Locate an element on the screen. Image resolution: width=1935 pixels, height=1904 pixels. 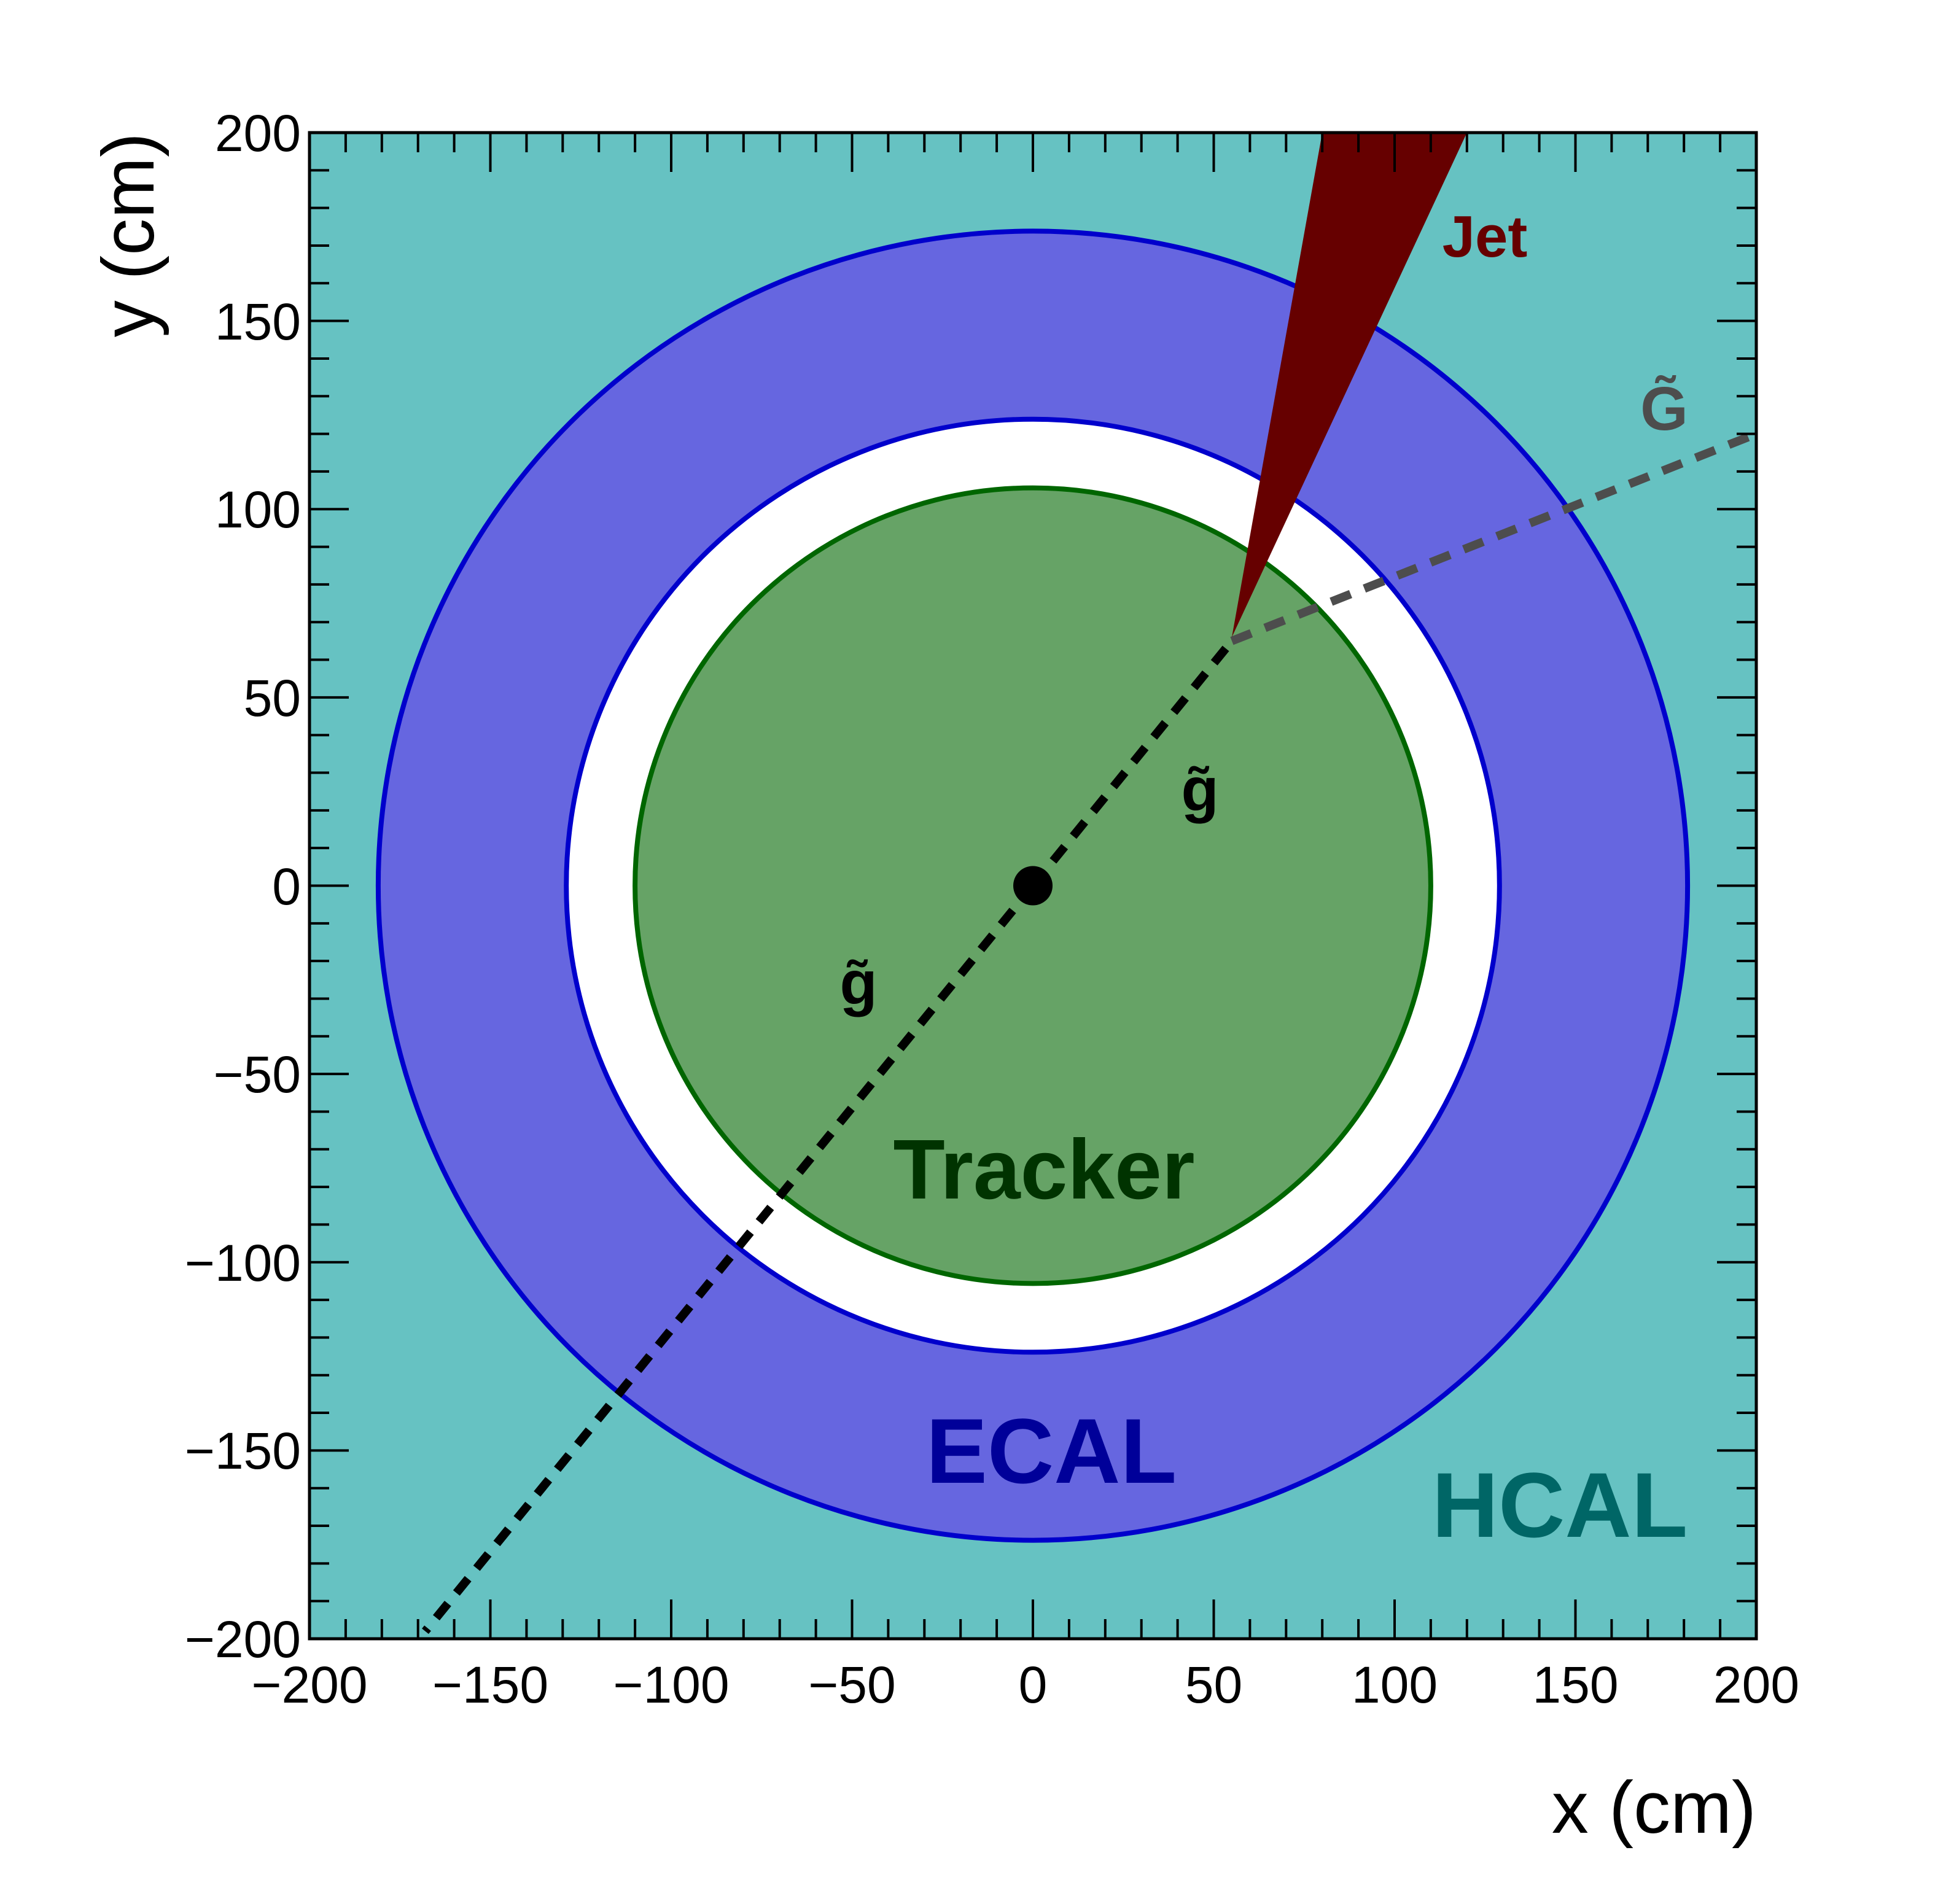
jet-cone is located at coordinates (1349, 385).